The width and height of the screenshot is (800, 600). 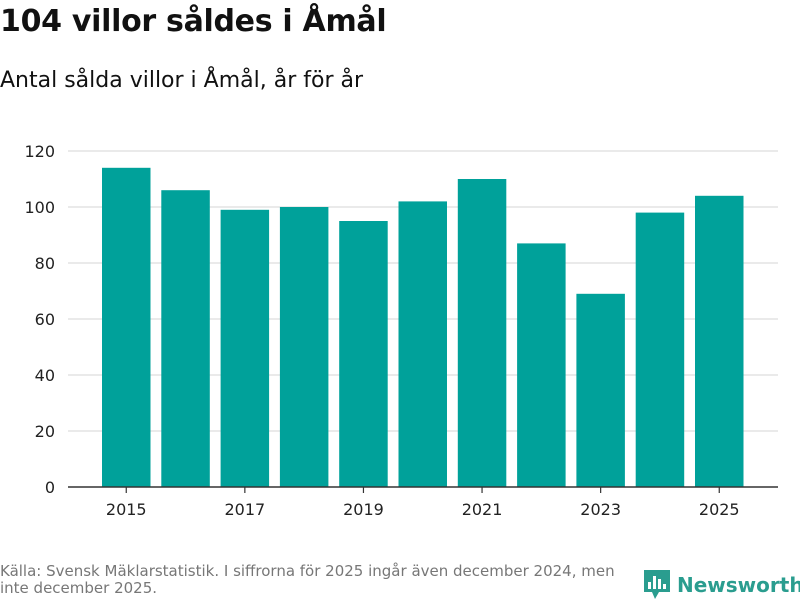 What do you see at coordinates (39, 207) in the screenshot?
I see `y-tick-label: 100` at bounding box center [39, 207].